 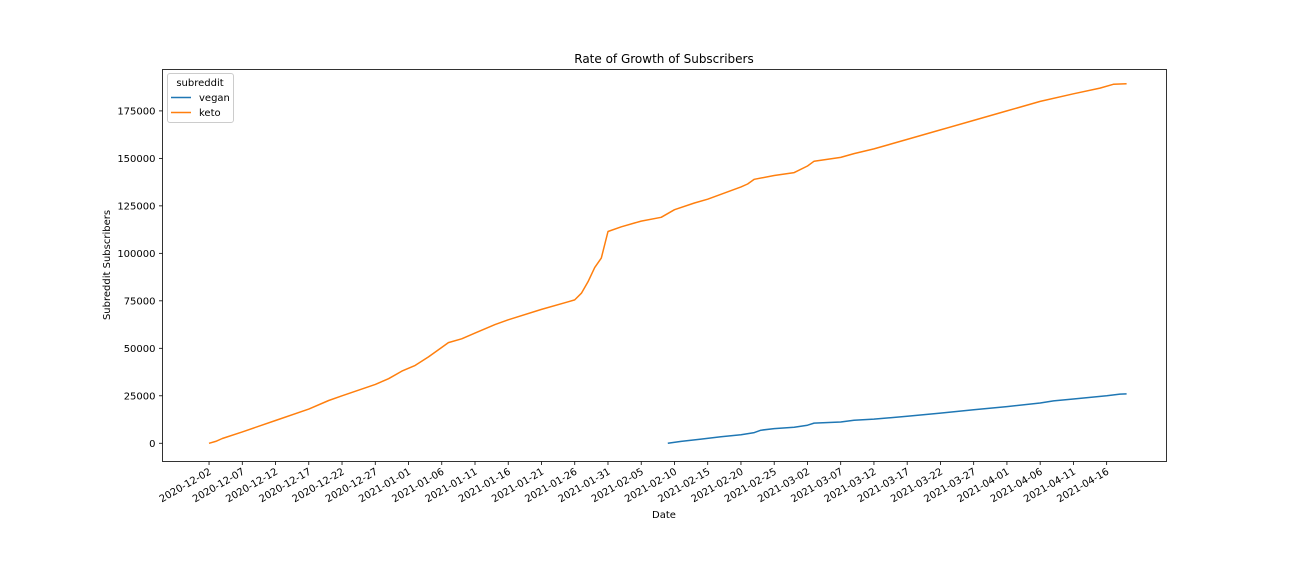 What do you see at coordinates (136, 111) in the screenshot?
I see `y-tick-label: 175000` at bounding box center [136, 111].